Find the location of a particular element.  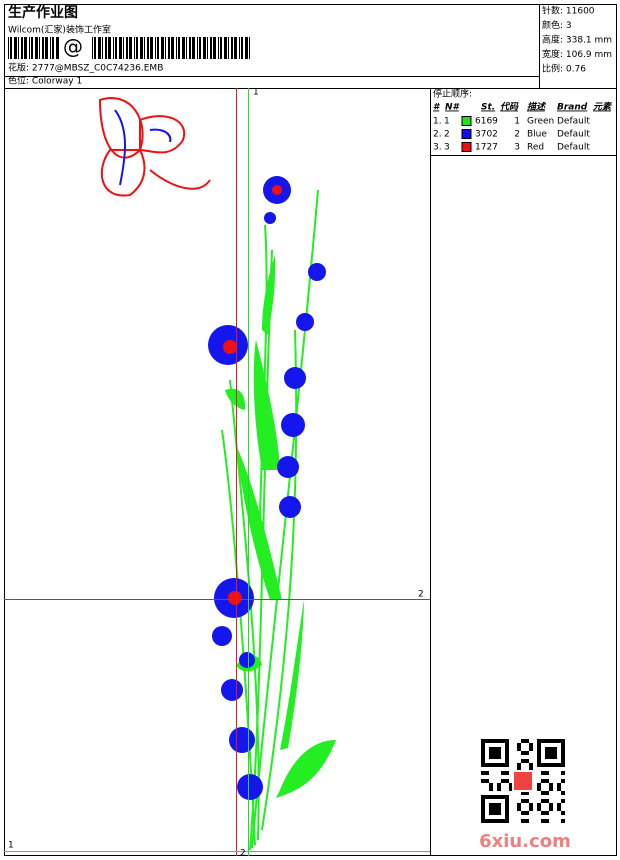

cell: 3 is located at coordinates (517, 148).